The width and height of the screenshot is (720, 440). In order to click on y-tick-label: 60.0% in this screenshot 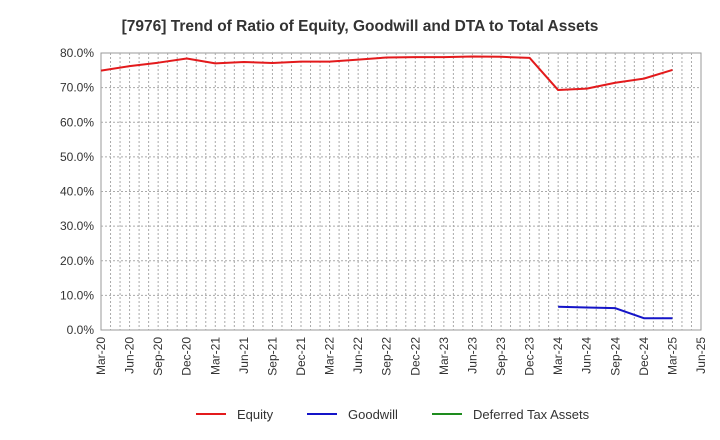, I will do `click(77, 122)`.